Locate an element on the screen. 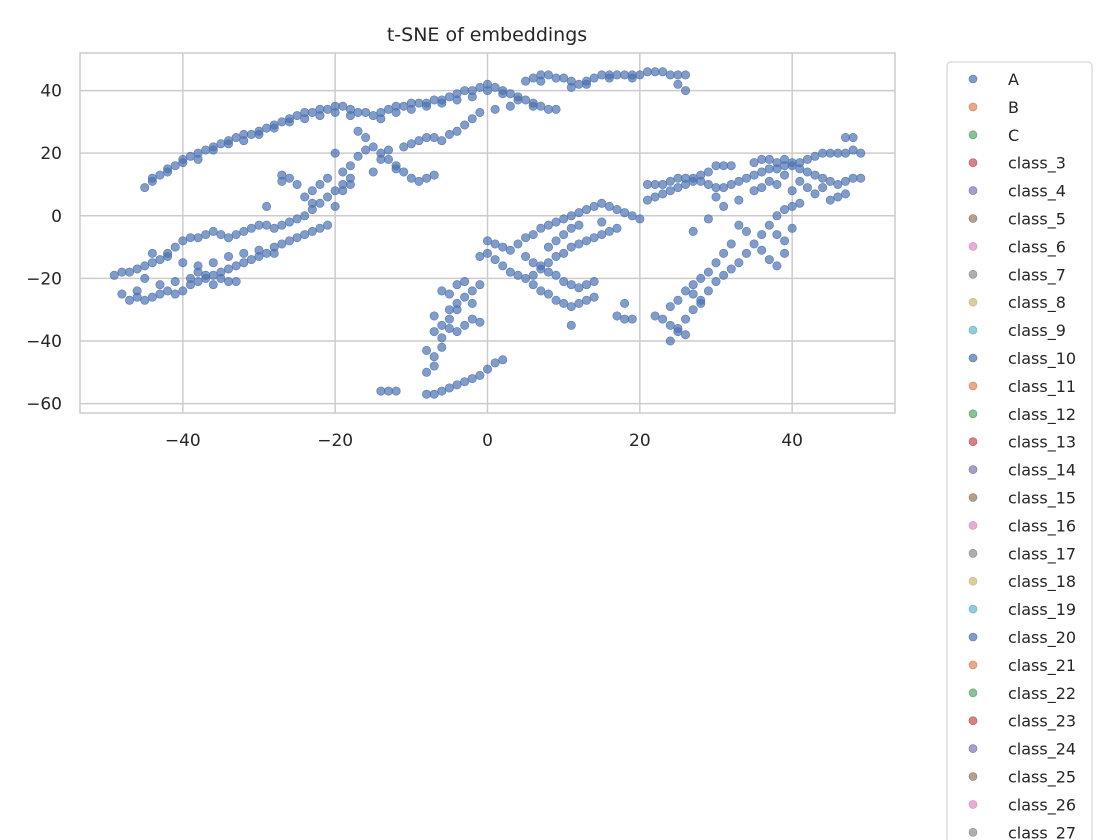 The image size is (1120, 840). legend-label: class_6 is located at coordinates (1037, 247).